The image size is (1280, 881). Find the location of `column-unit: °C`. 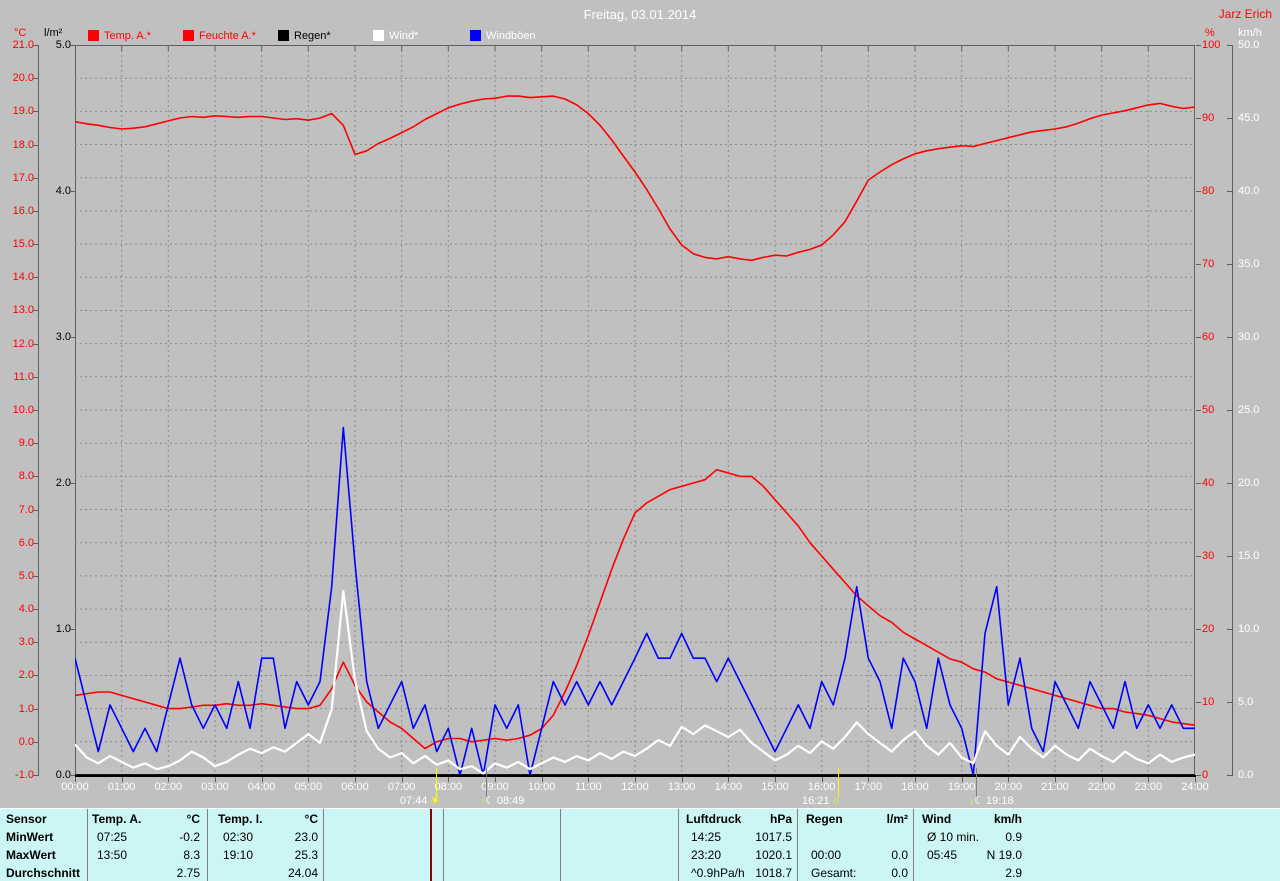

column-unit: °C is located at coordinates (311, 819).